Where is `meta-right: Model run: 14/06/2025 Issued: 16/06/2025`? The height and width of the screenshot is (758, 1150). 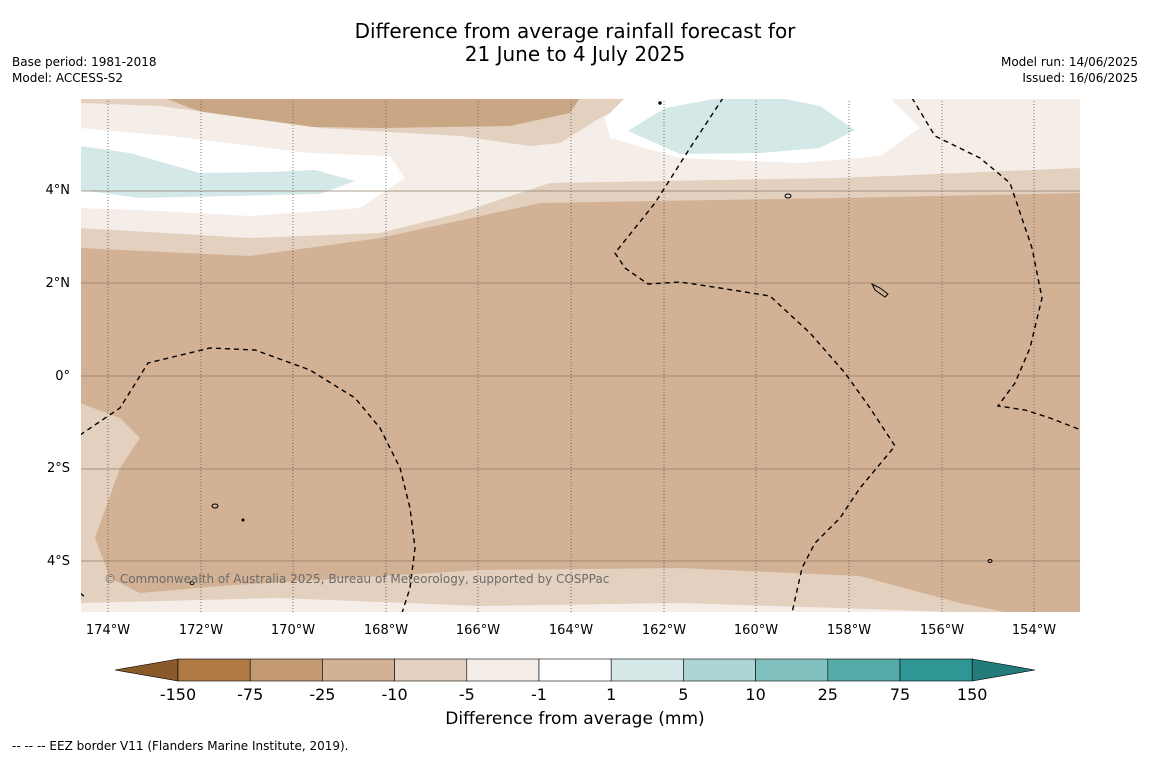
meta-right: Model run: 14/06/2025 Issued: 16/06/2025 is located at coordinates (1069, 70).